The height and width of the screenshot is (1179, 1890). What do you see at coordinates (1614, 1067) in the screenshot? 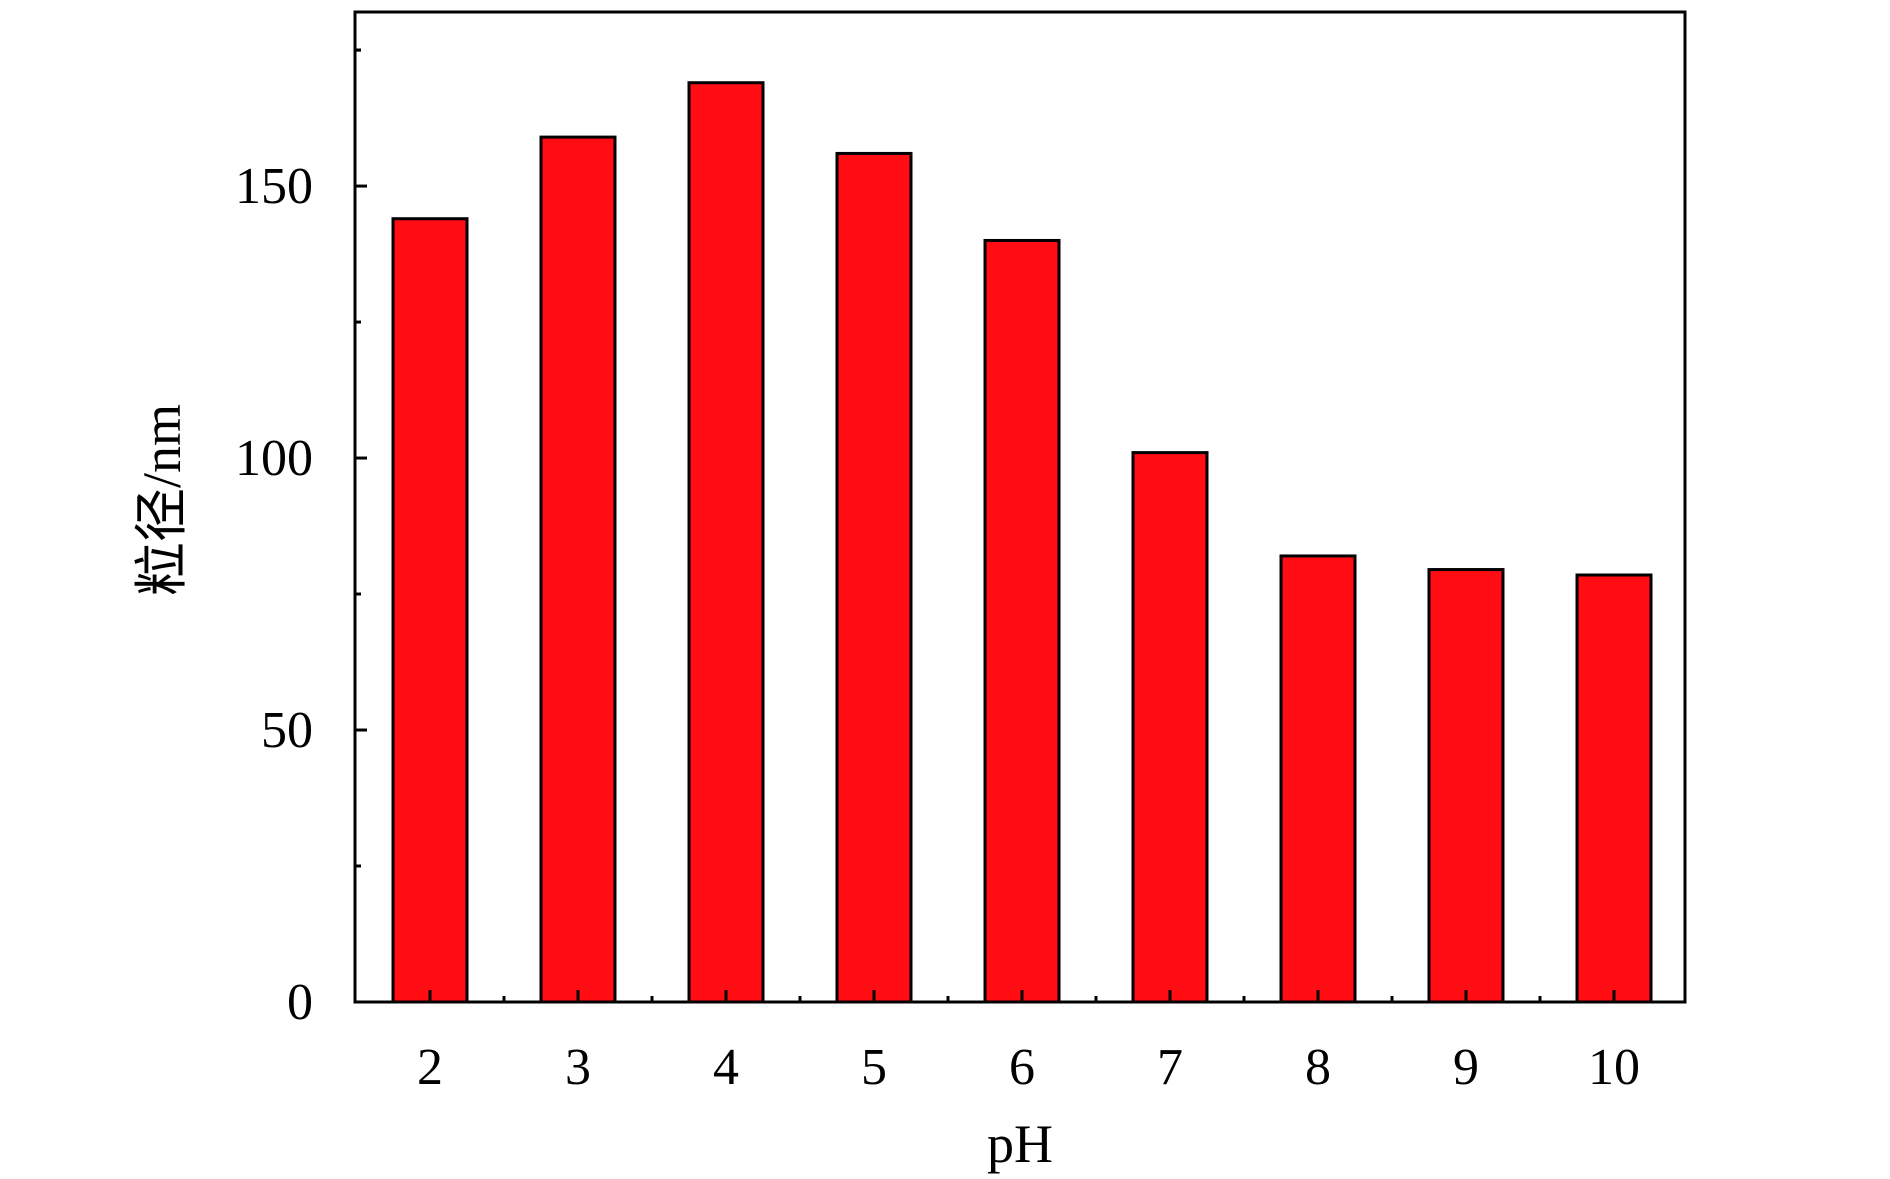
I see `x-tick-label: 10` at bounding box center [1614, 1067].